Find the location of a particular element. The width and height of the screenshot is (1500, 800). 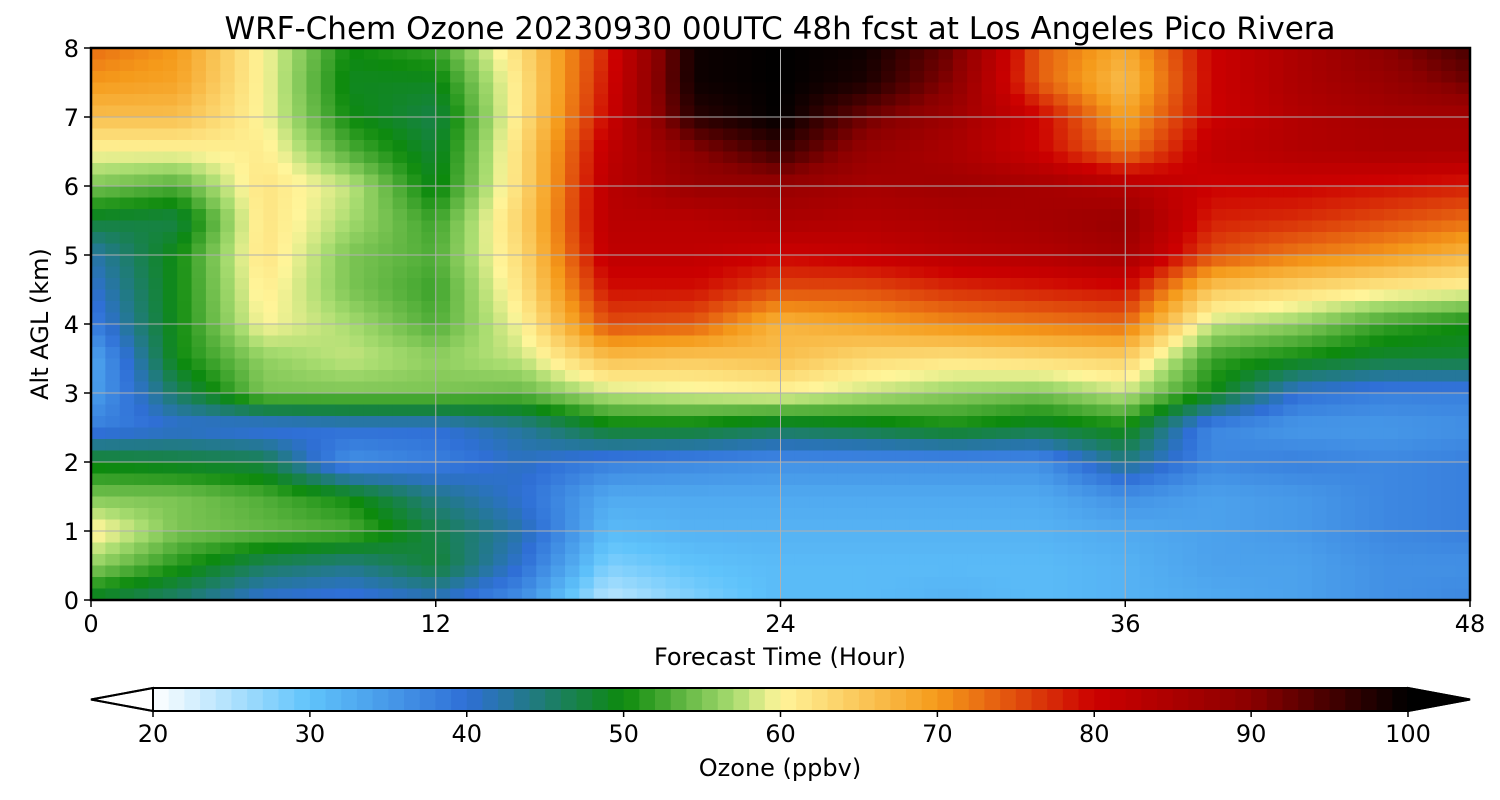

colorbar-tick-label: 30 is located at coordinates (310, 734).